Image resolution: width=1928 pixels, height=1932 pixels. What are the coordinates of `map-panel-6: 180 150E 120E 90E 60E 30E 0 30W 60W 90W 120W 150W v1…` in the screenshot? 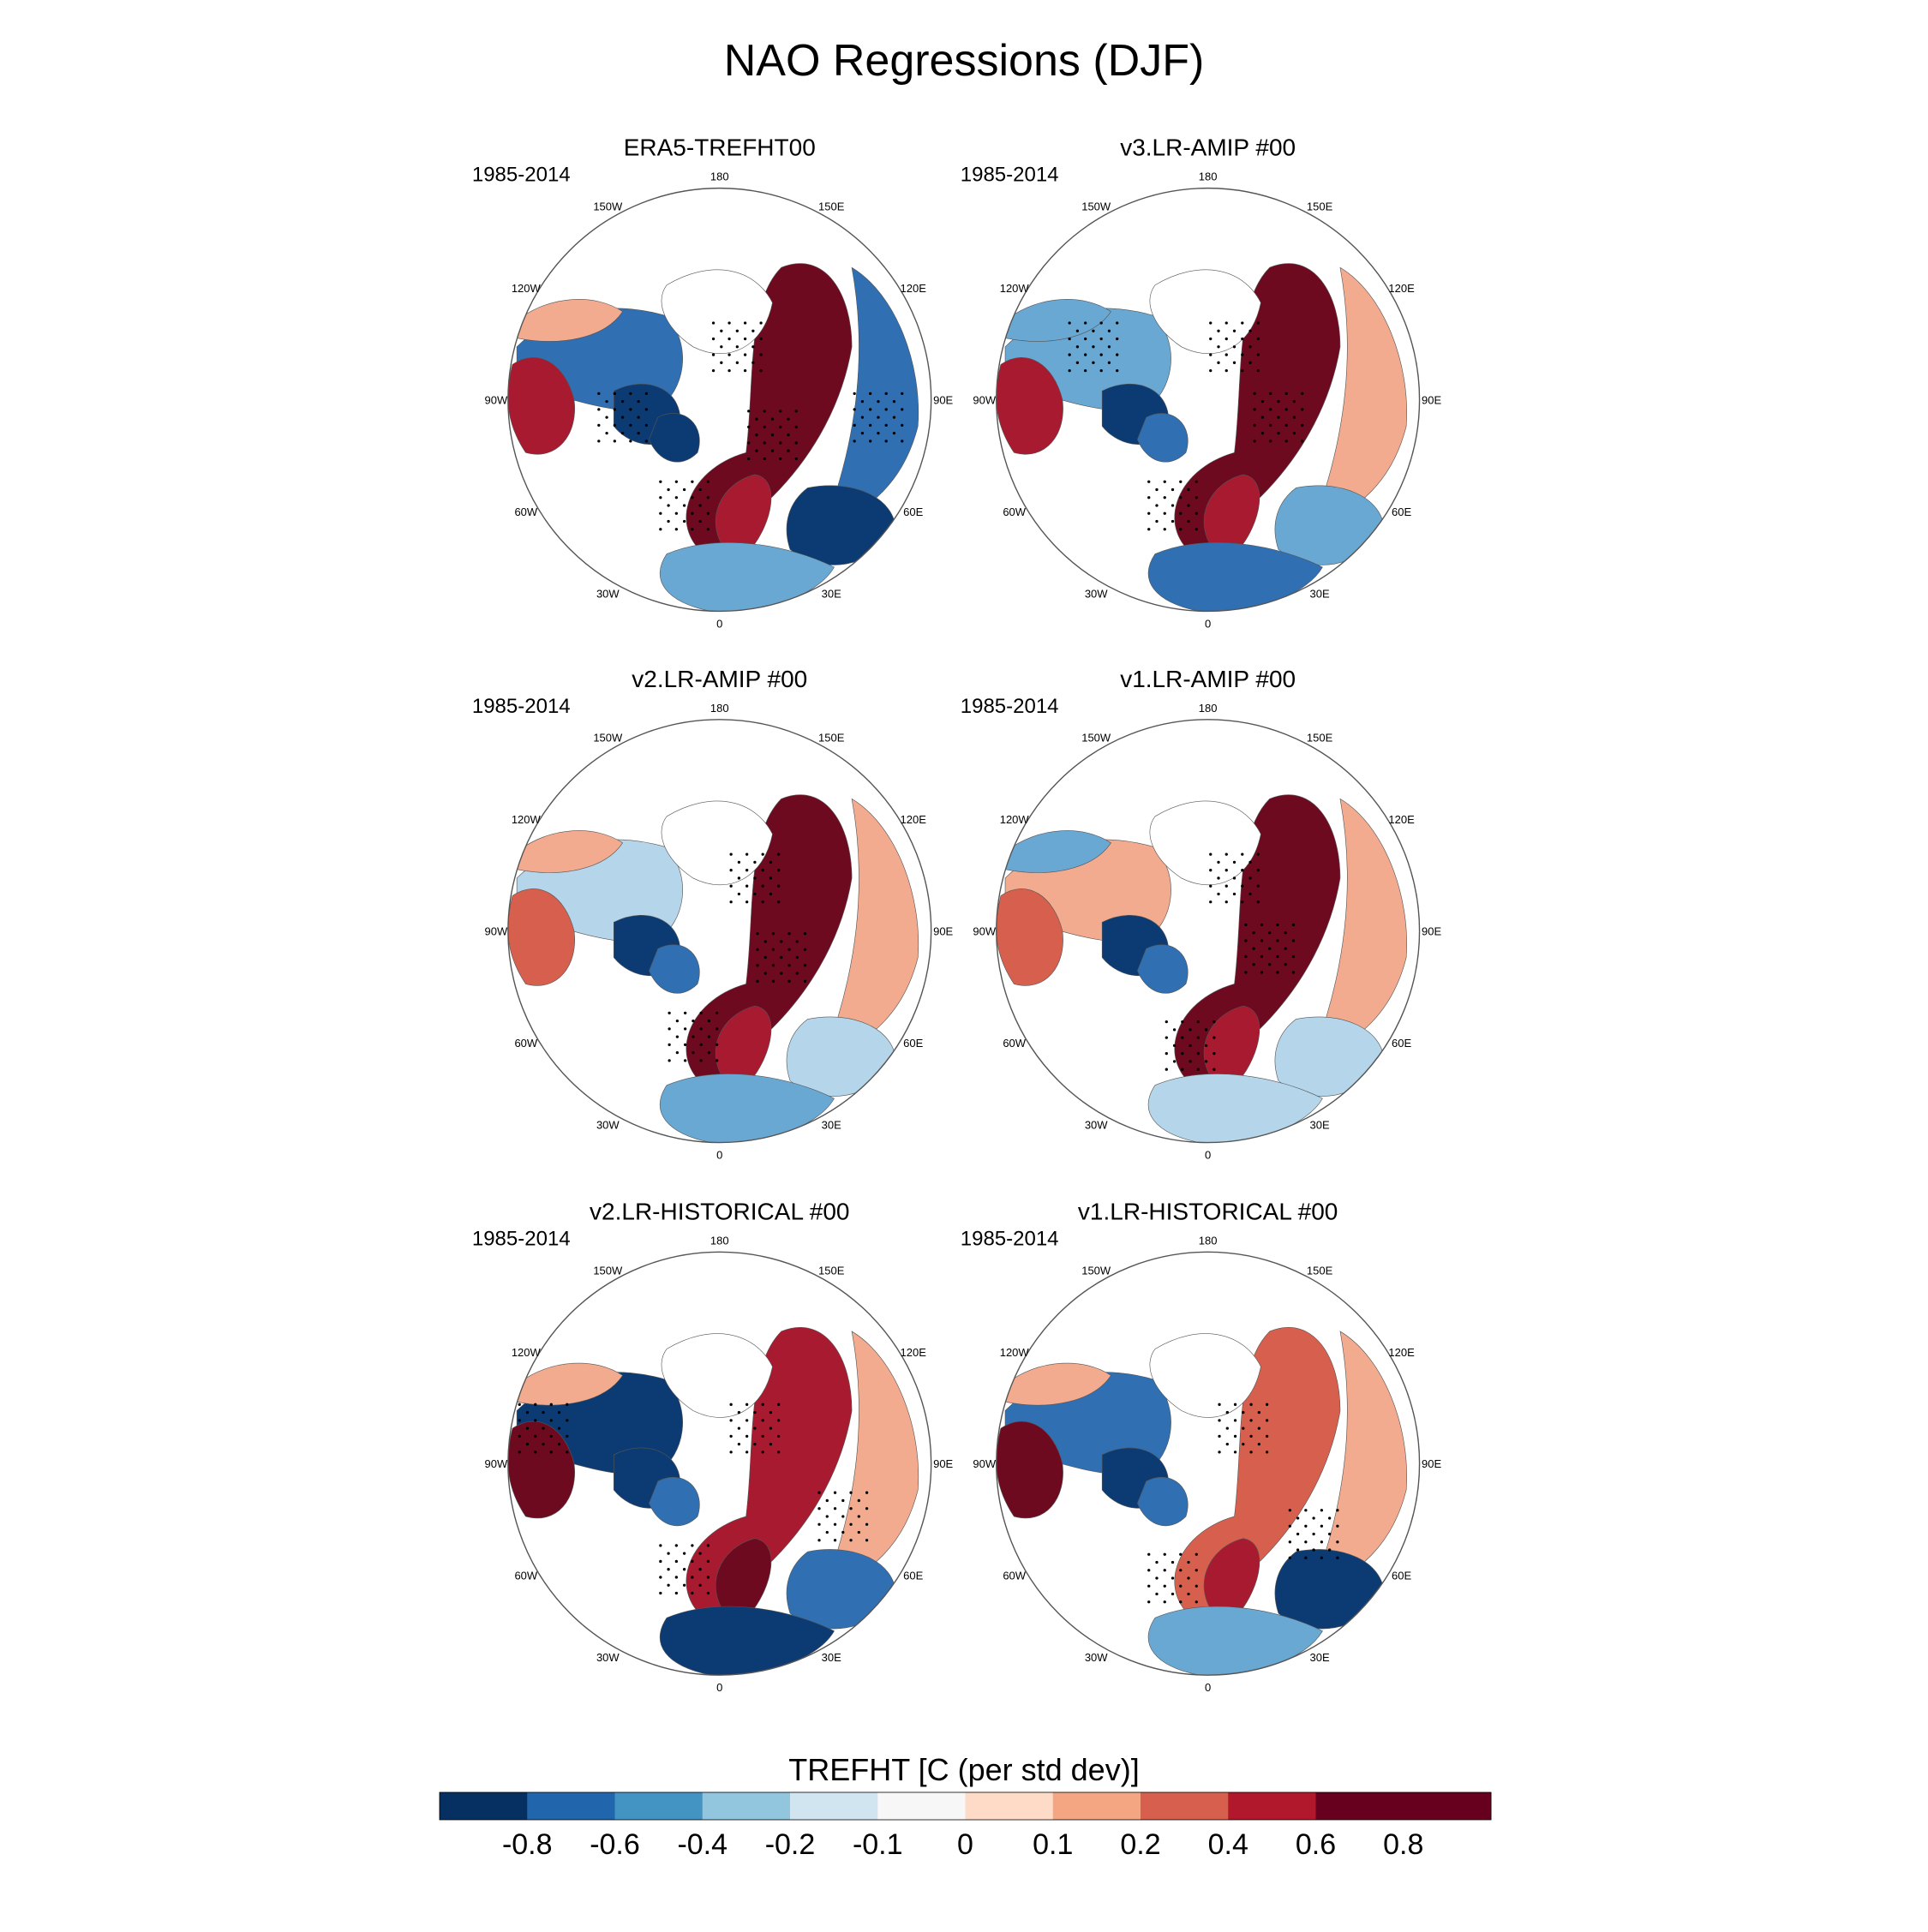 It's located at (1202, 1446).